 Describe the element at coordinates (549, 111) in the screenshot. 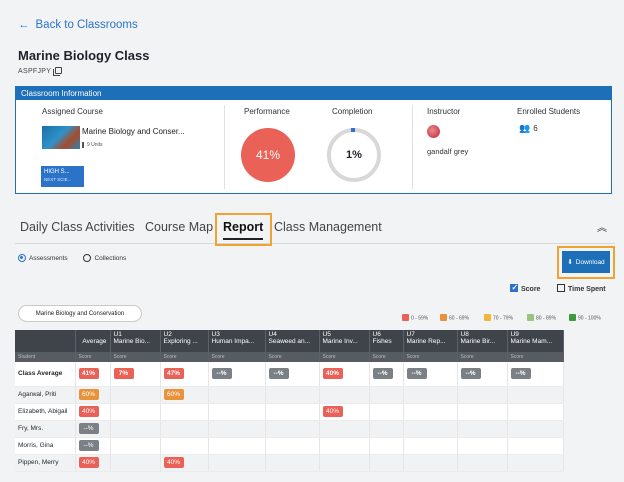

I see `enrolled-label: Enrolled Students` at that location.